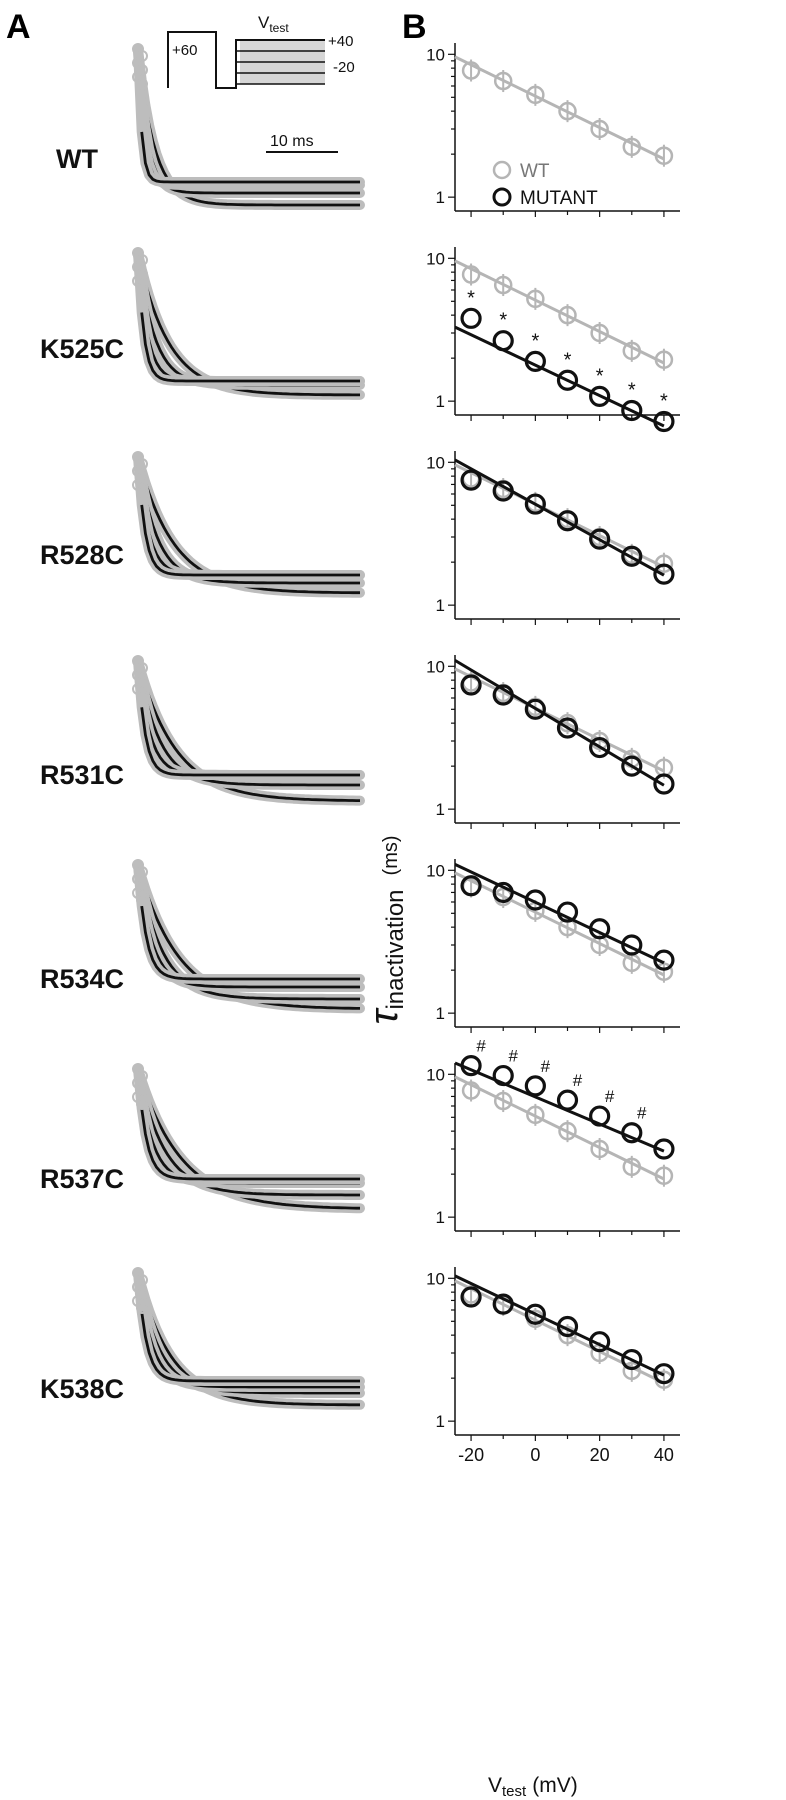 This screenshot has width=786, height=1800. What do you see at coordinates (82, 555) in the screenshot?
I see `mutant-name-label: R528C` at bounding box center [82, 555].